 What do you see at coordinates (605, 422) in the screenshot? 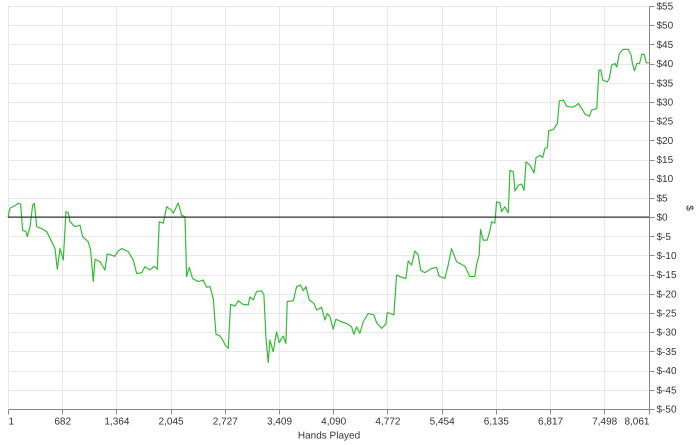
I see `x-tick-label: 7,498` at bounding box center [605, 422].